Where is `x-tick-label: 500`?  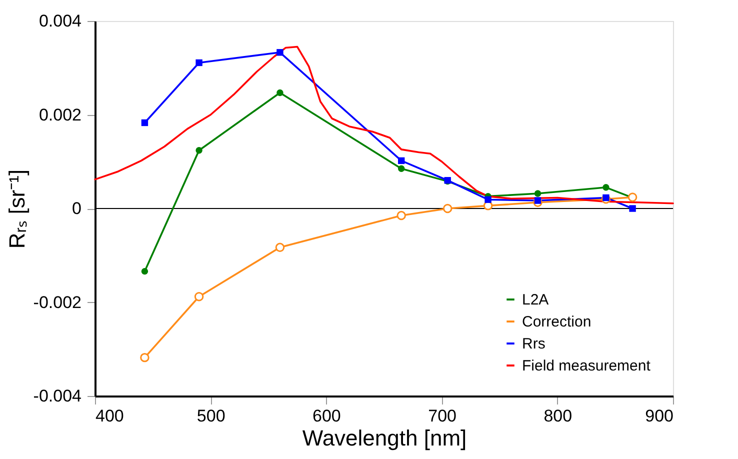
x-tick-label: 500 is located at coordinates (211, 416).